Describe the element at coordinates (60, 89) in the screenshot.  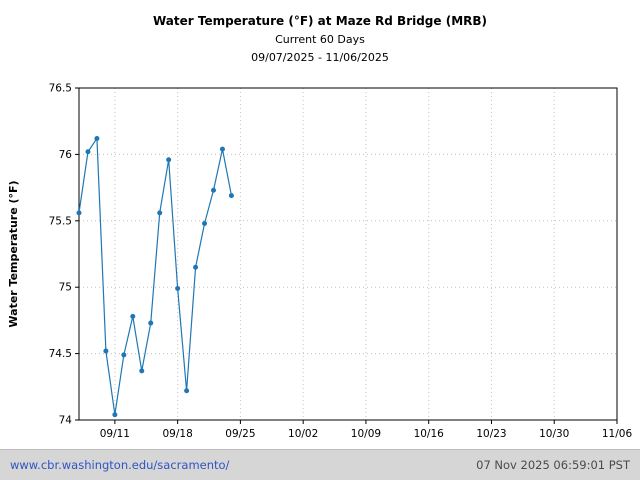
I see `y-tick-label: 76.5` at that location.